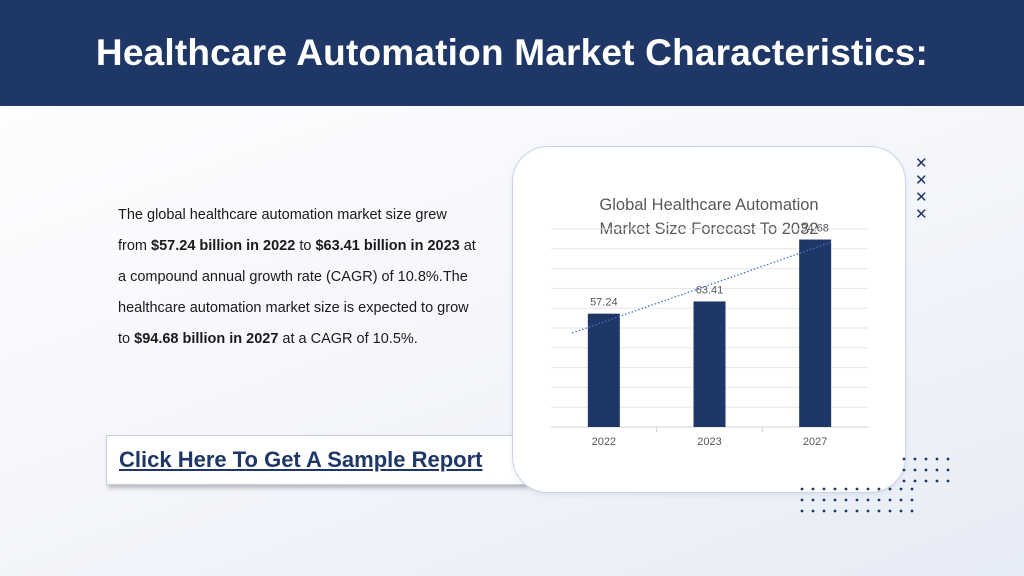 This screenshot has height=576, width=1024. I want to click on bar-2027, so click(815, 333).